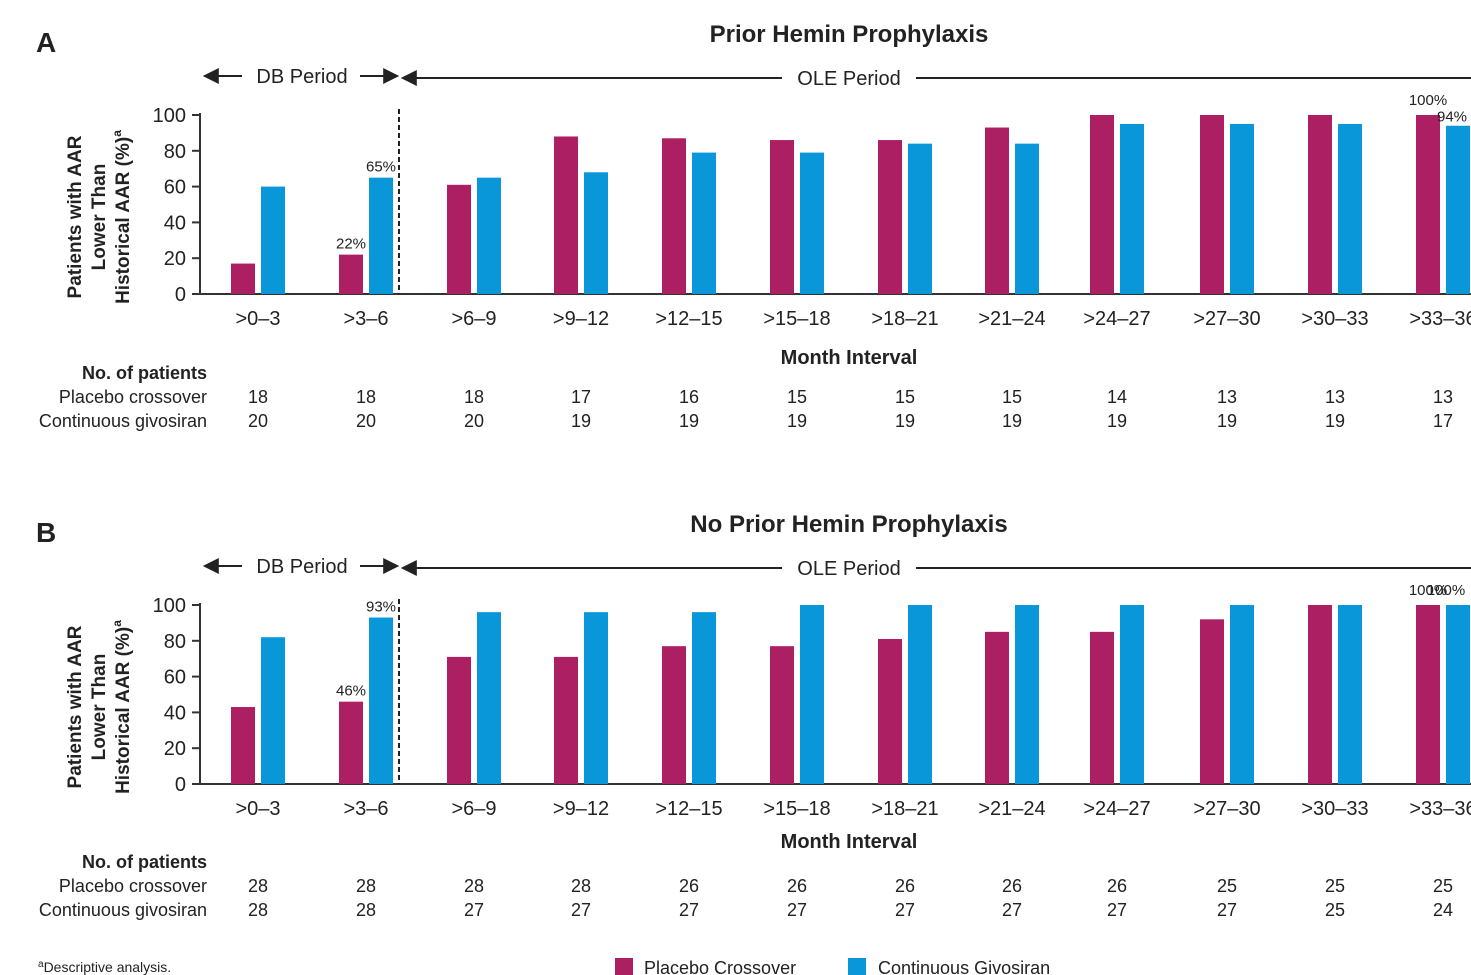 The height and width of the screenshot is (975, 1471). Describe the element at coordinates (581, 809) in the screenshot. I see `x-tick-label: >9–12` at that location.